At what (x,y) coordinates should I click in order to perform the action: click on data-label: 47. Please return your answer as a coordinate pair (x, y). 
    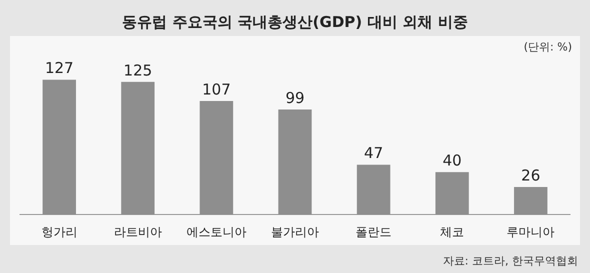
    Looking at the image, I should click on (374, 153).